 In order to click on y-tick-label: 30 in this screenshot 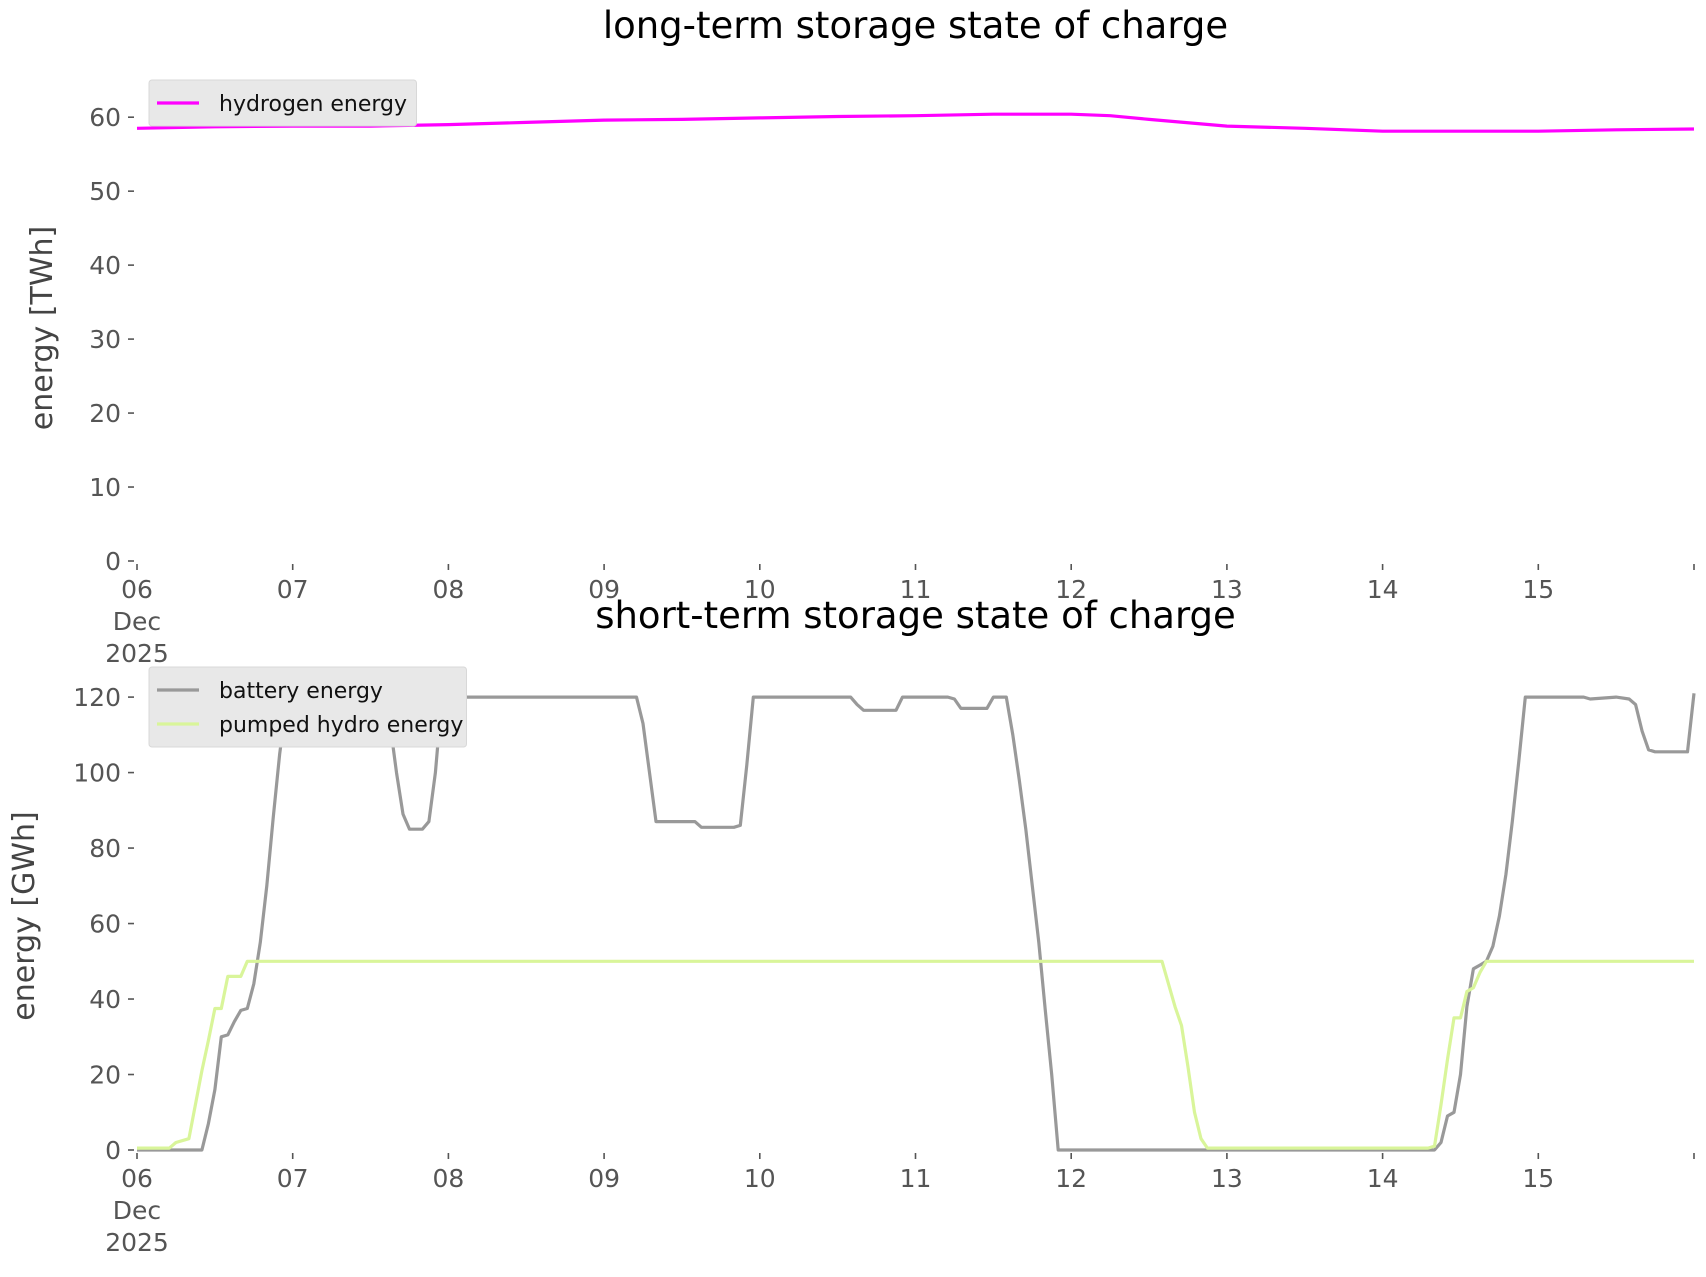, I will do `click(105, 339)`.